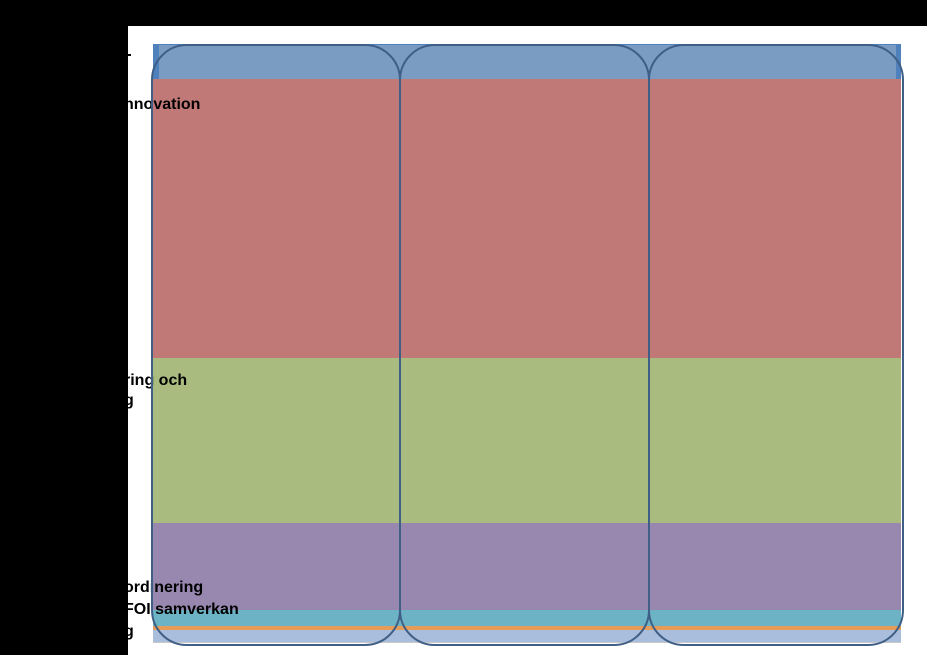  I want to click on band-teal, so click(527, 618).